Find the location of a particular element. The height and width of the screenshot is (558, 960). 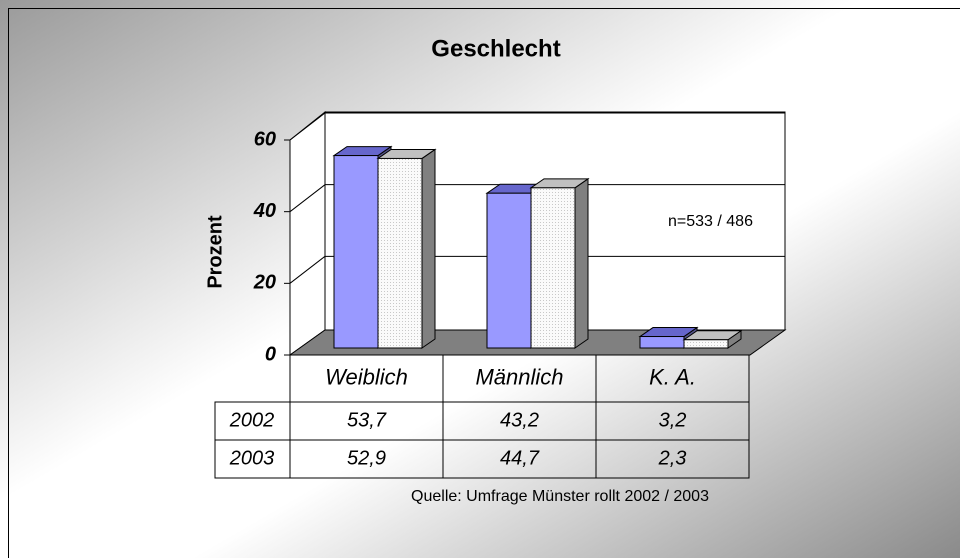

y-tick-label: 40 is located at coordinates (264, 211).